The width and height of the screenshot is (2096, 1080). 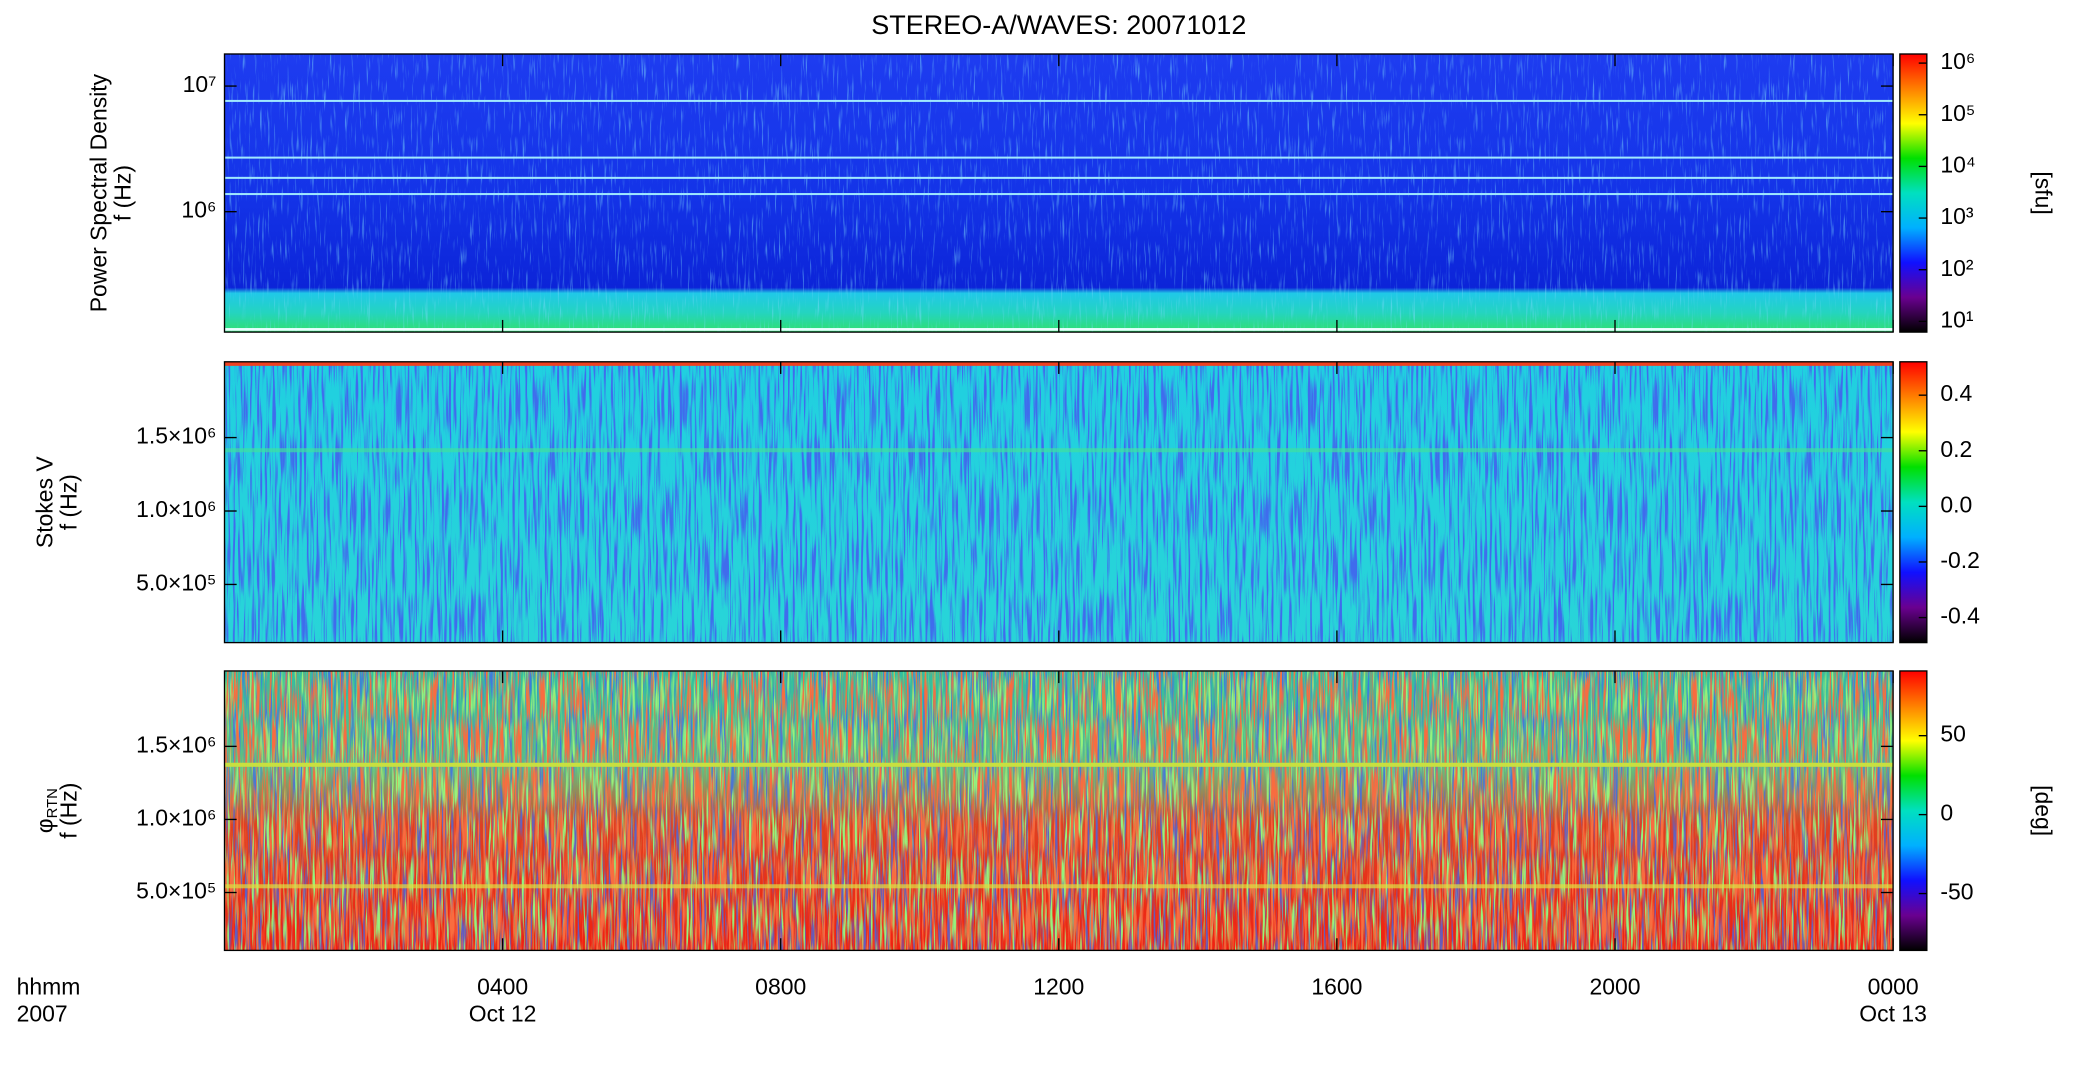 What do you see at coordinates (1614, 986) in the screenshot?
I see `x-tick-label: 2000` at bounding box center [1614, 986].